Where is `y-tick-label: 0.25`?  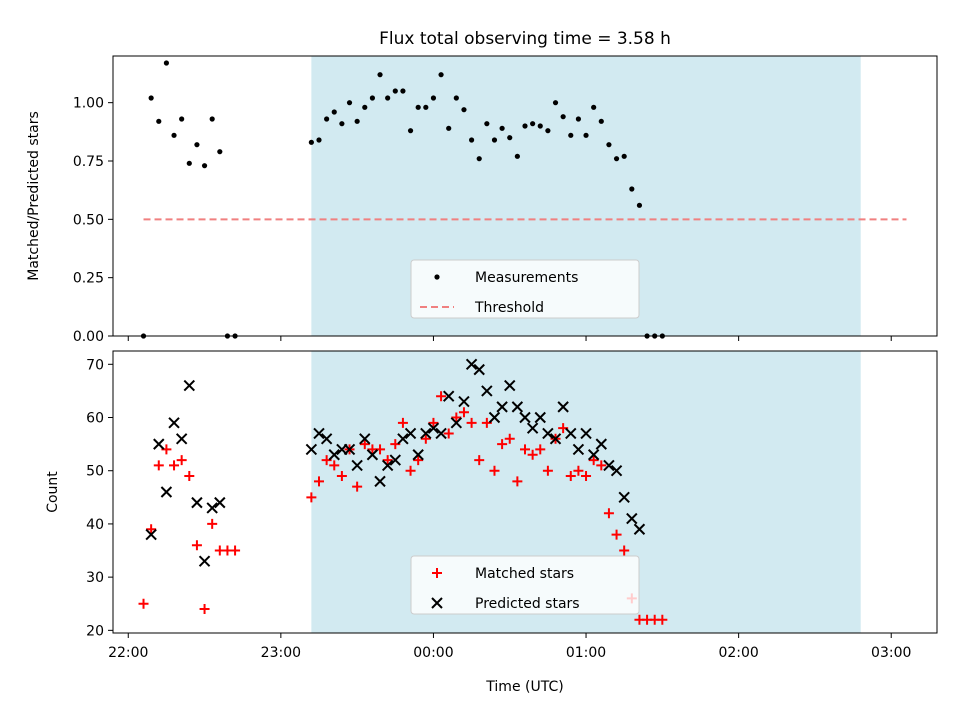
y-tick-label: 0.25 is located at coordinates (88, 279).